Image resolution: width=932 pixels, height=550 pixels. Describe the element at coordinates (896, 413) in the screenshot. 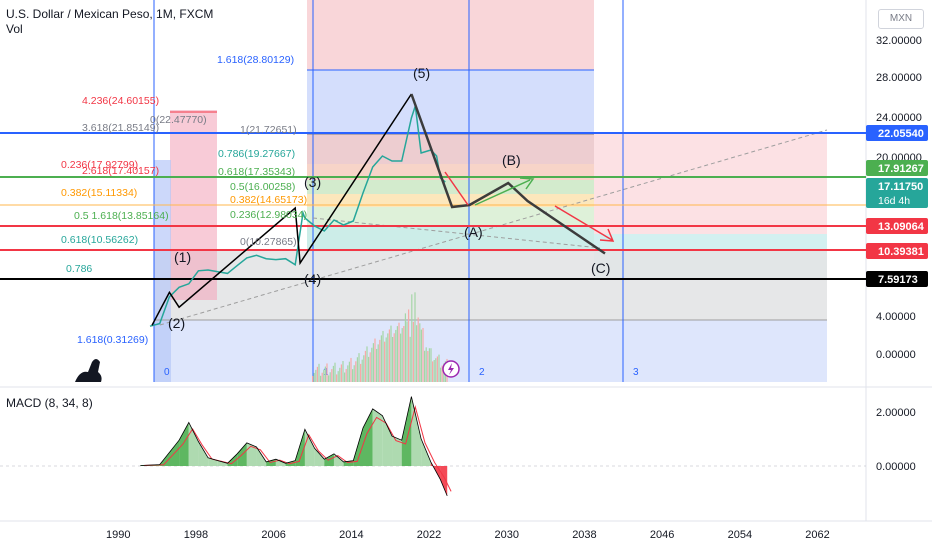

I see `macd-axis-label: 2.00000` at that location.